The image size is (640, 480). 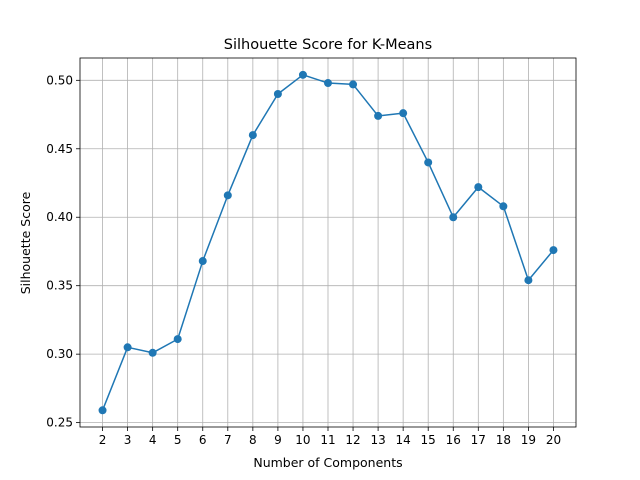 I want to click on x-axis-label: Number of Components, so click(x=327, y=462).